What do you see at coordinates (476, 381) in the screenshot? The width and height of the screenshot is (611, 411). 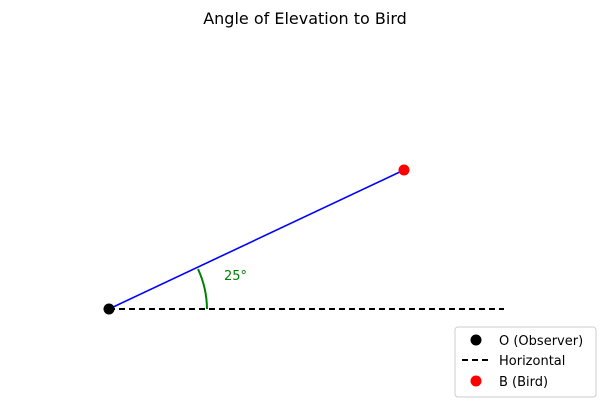 I see `legend-bird-marker` at bounding box center [476, 381].